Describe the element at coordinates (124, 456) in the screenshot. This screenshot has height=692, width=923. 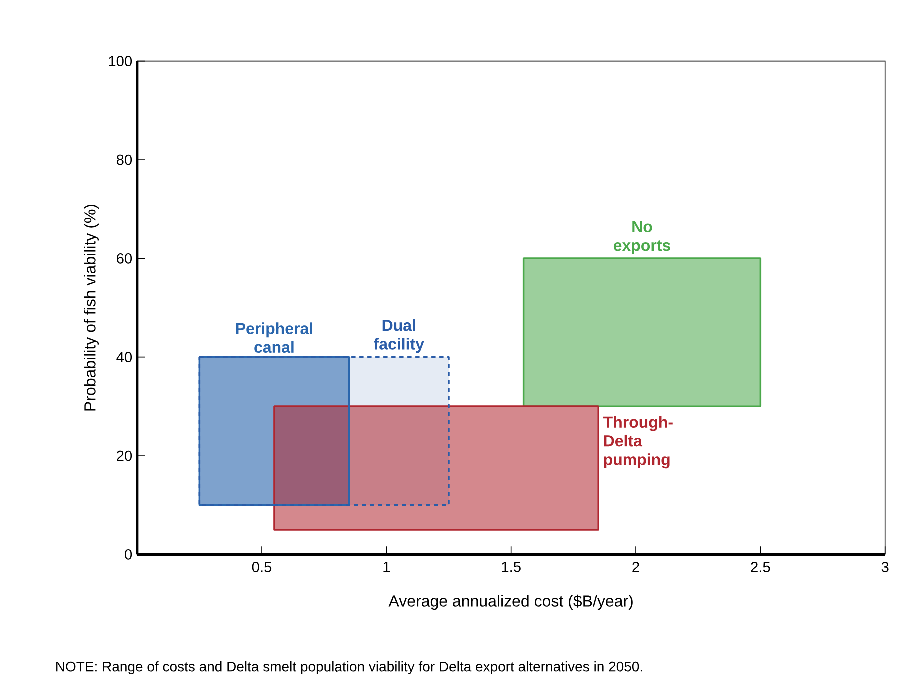
I see `y-tick-label: 20` at that location.